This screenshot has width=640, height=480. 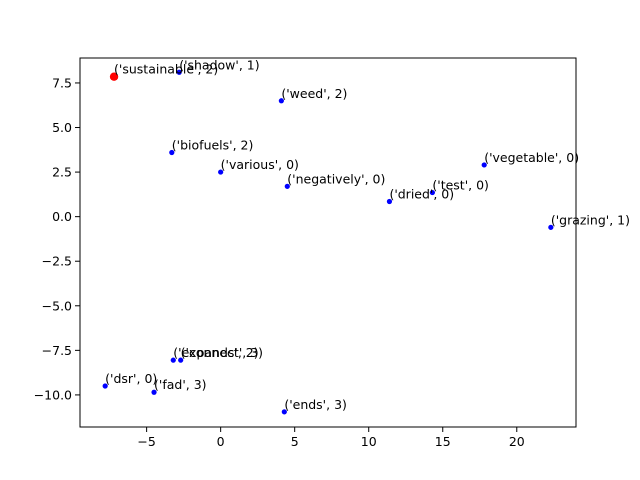 I want to click on data-point-label: ('sustainable', 2), so click(x=166, y=69).